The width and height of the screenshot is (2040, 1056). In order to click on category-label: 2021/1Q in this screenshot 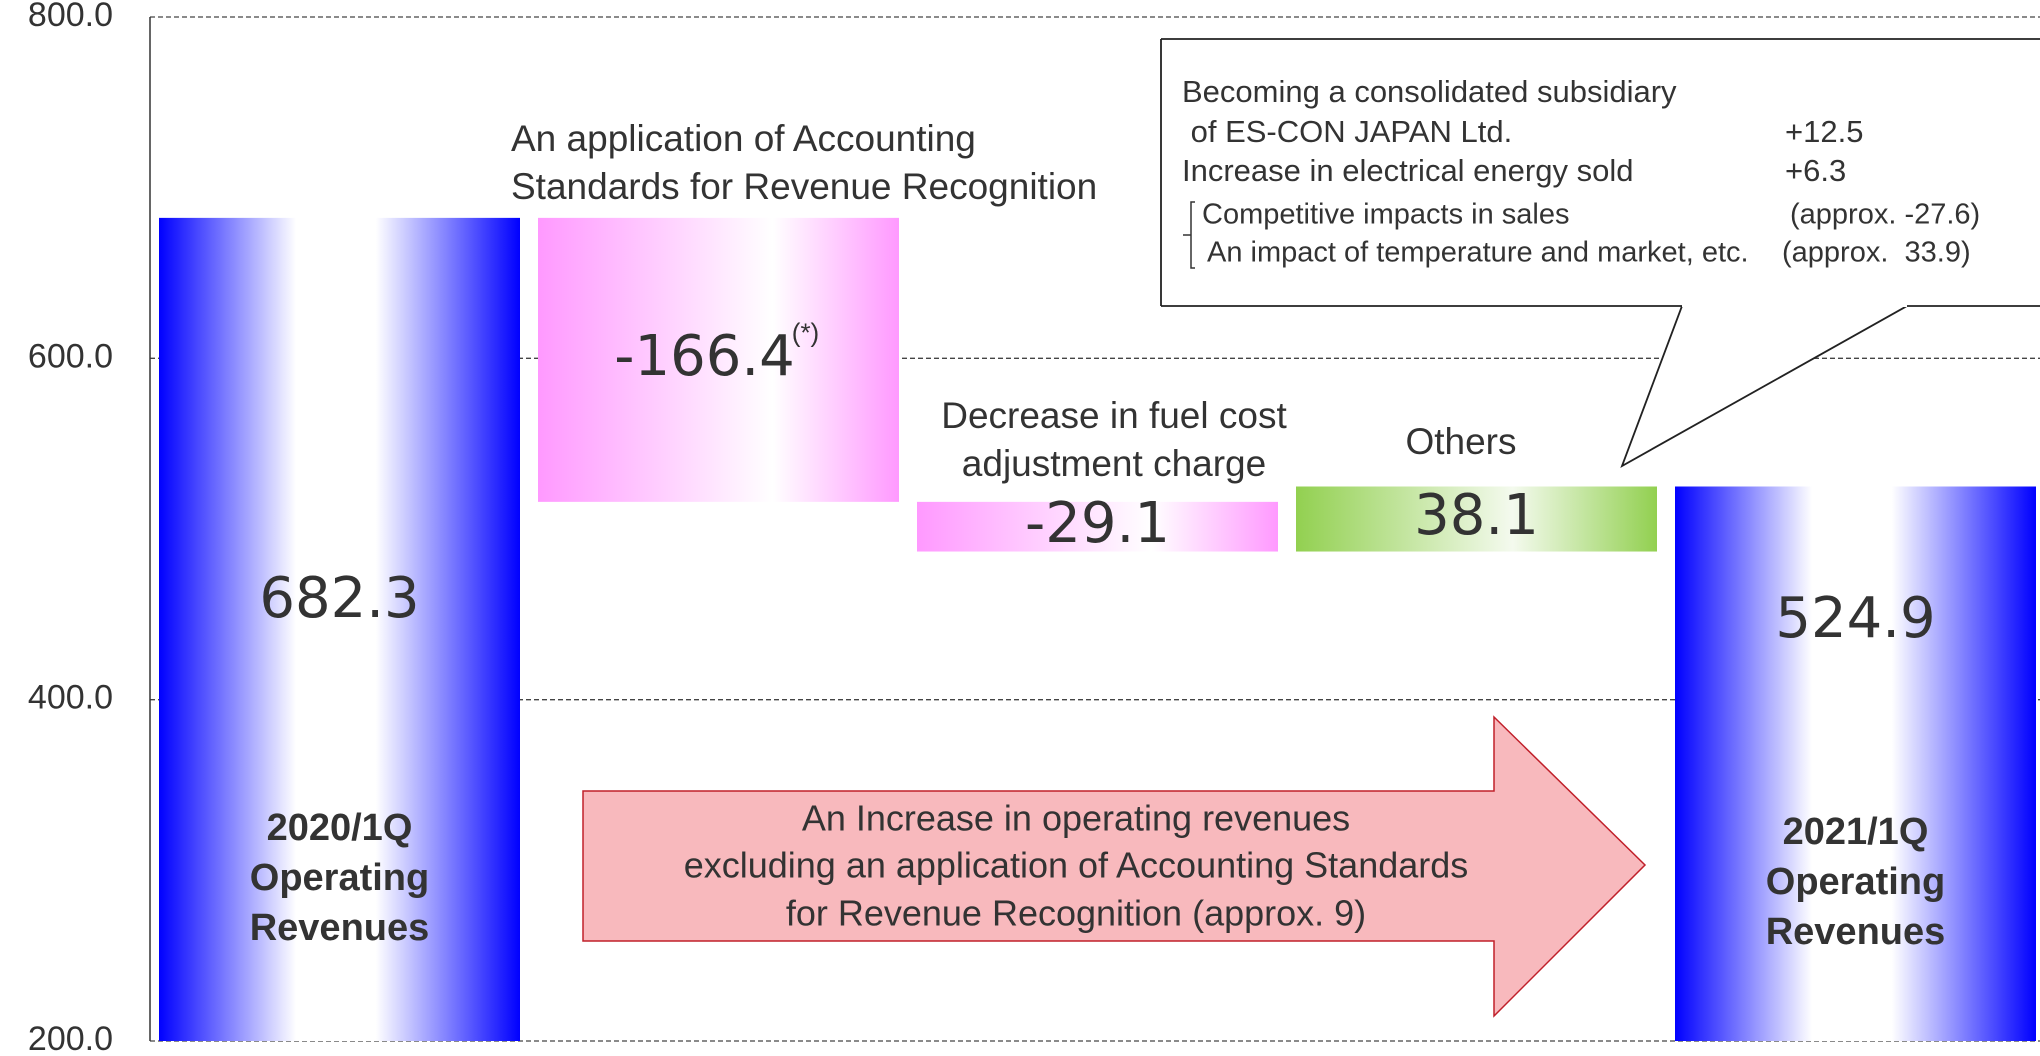, I will do `click(1856, 832)`.